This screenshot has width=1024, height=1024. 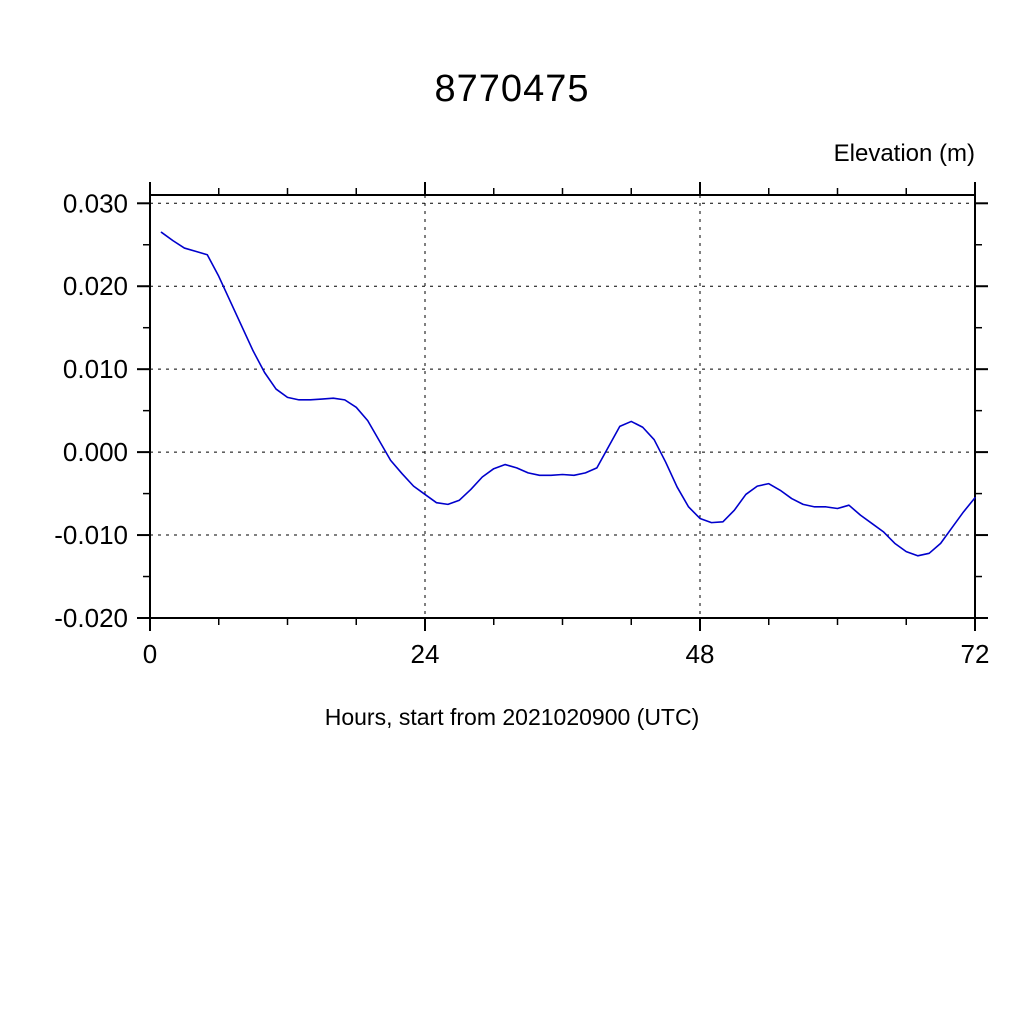 What do you see at coordinates (975, 654) in the screenshot?
I see `x-tick-label: 72` at bounding box center [975, 654].